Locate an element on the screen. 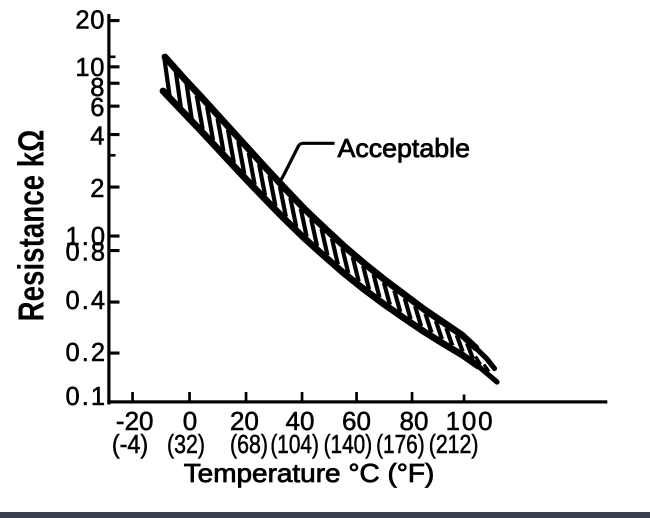  svg-text: (212) is located at coordinates (454, 445).